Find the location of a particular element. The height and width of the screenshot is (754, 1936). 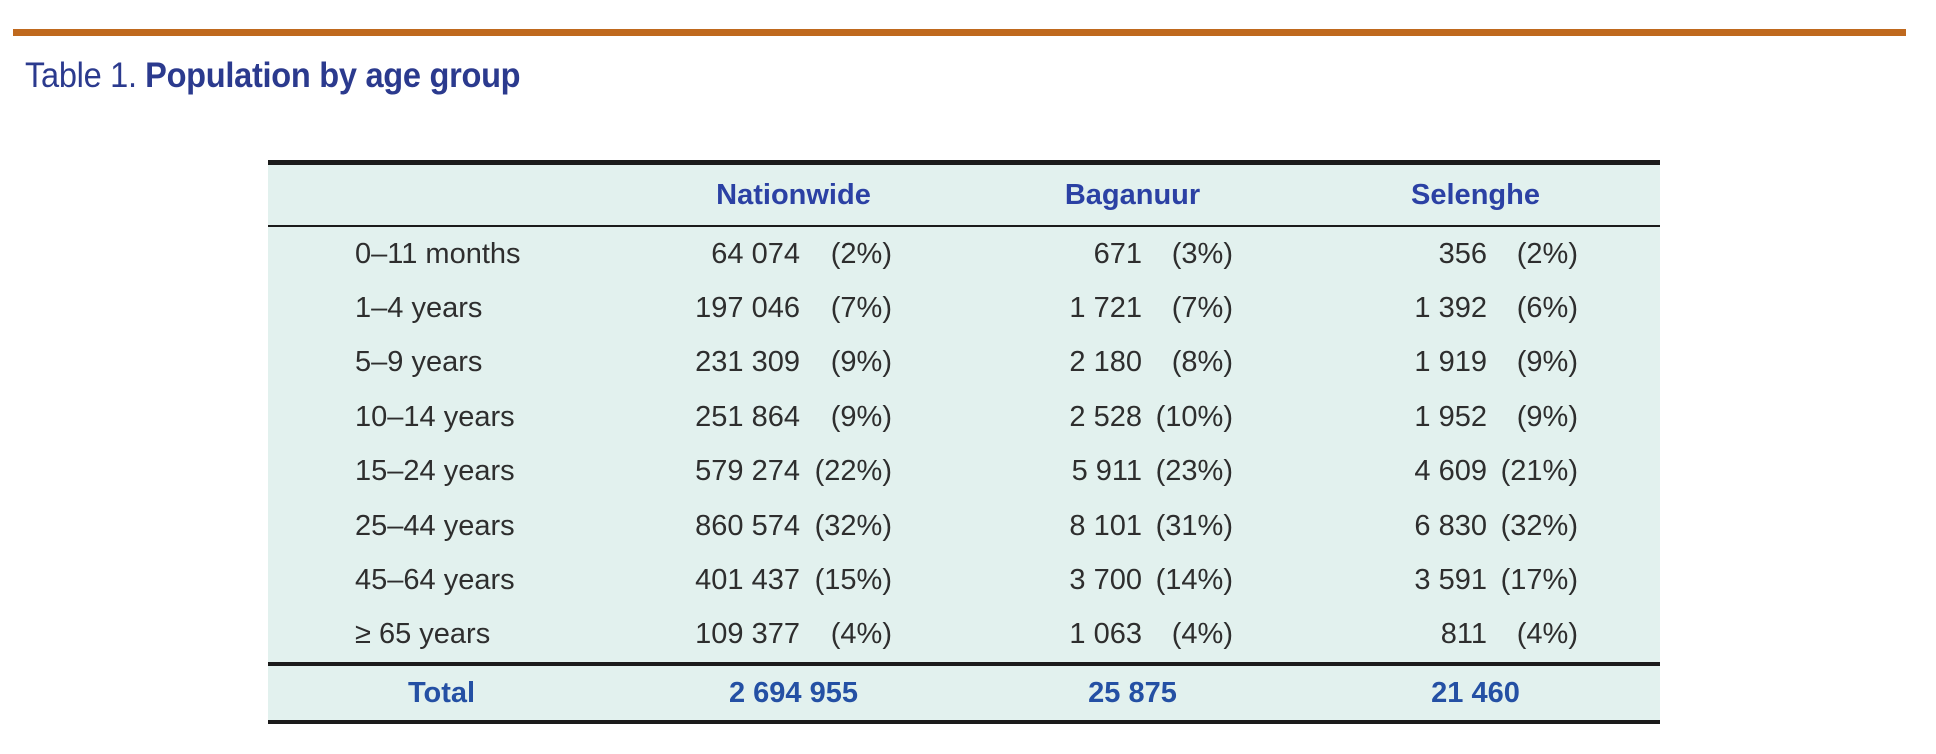

selenghe-pct: (2%) is located at coordinates (1547, 253).